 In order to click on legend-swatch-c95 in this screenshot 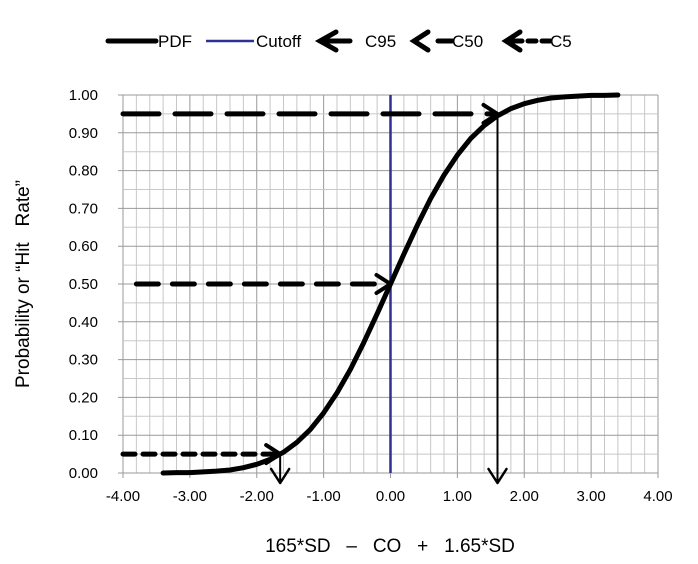, I will do `click(333, 41)`.